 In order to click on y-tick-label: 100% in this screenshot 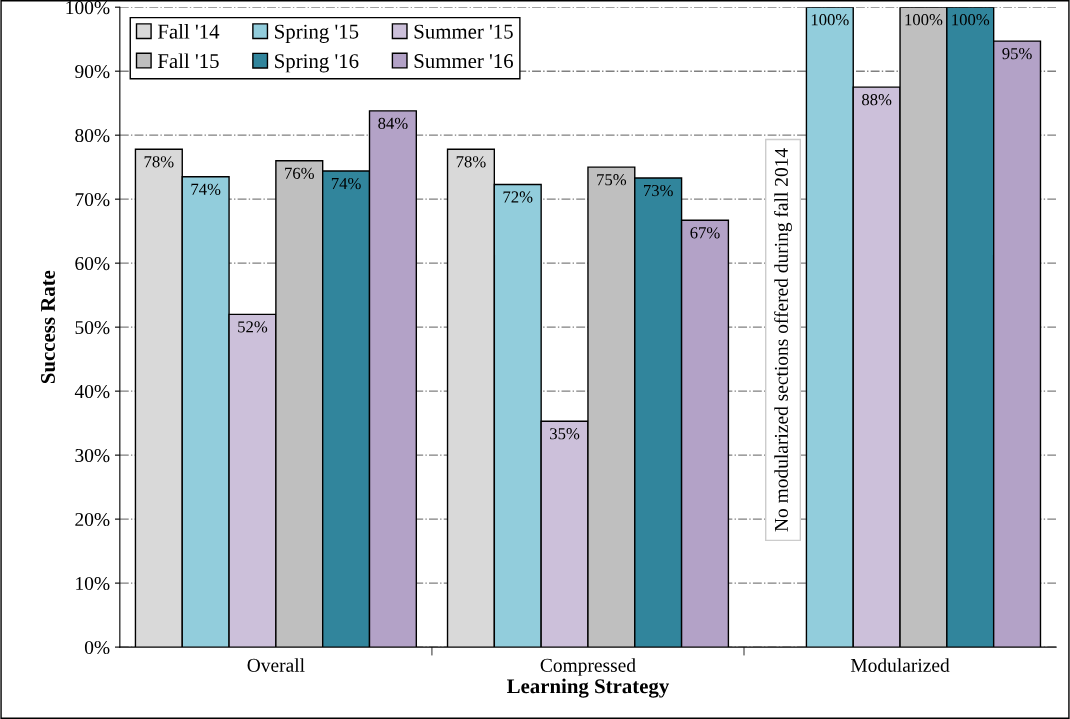, I will do `click(88, 8)`.